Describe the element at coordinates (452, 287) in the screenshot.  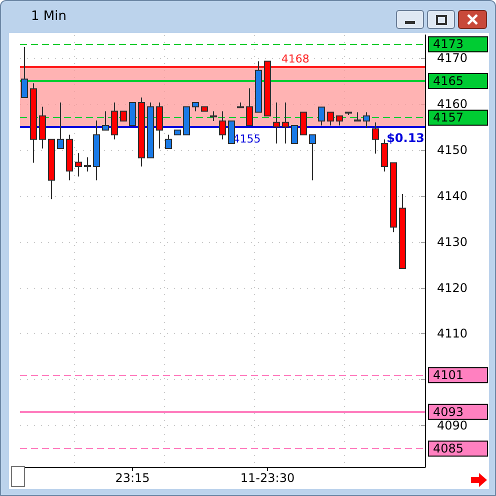
I see `y-tick-label: 4120` at that location.